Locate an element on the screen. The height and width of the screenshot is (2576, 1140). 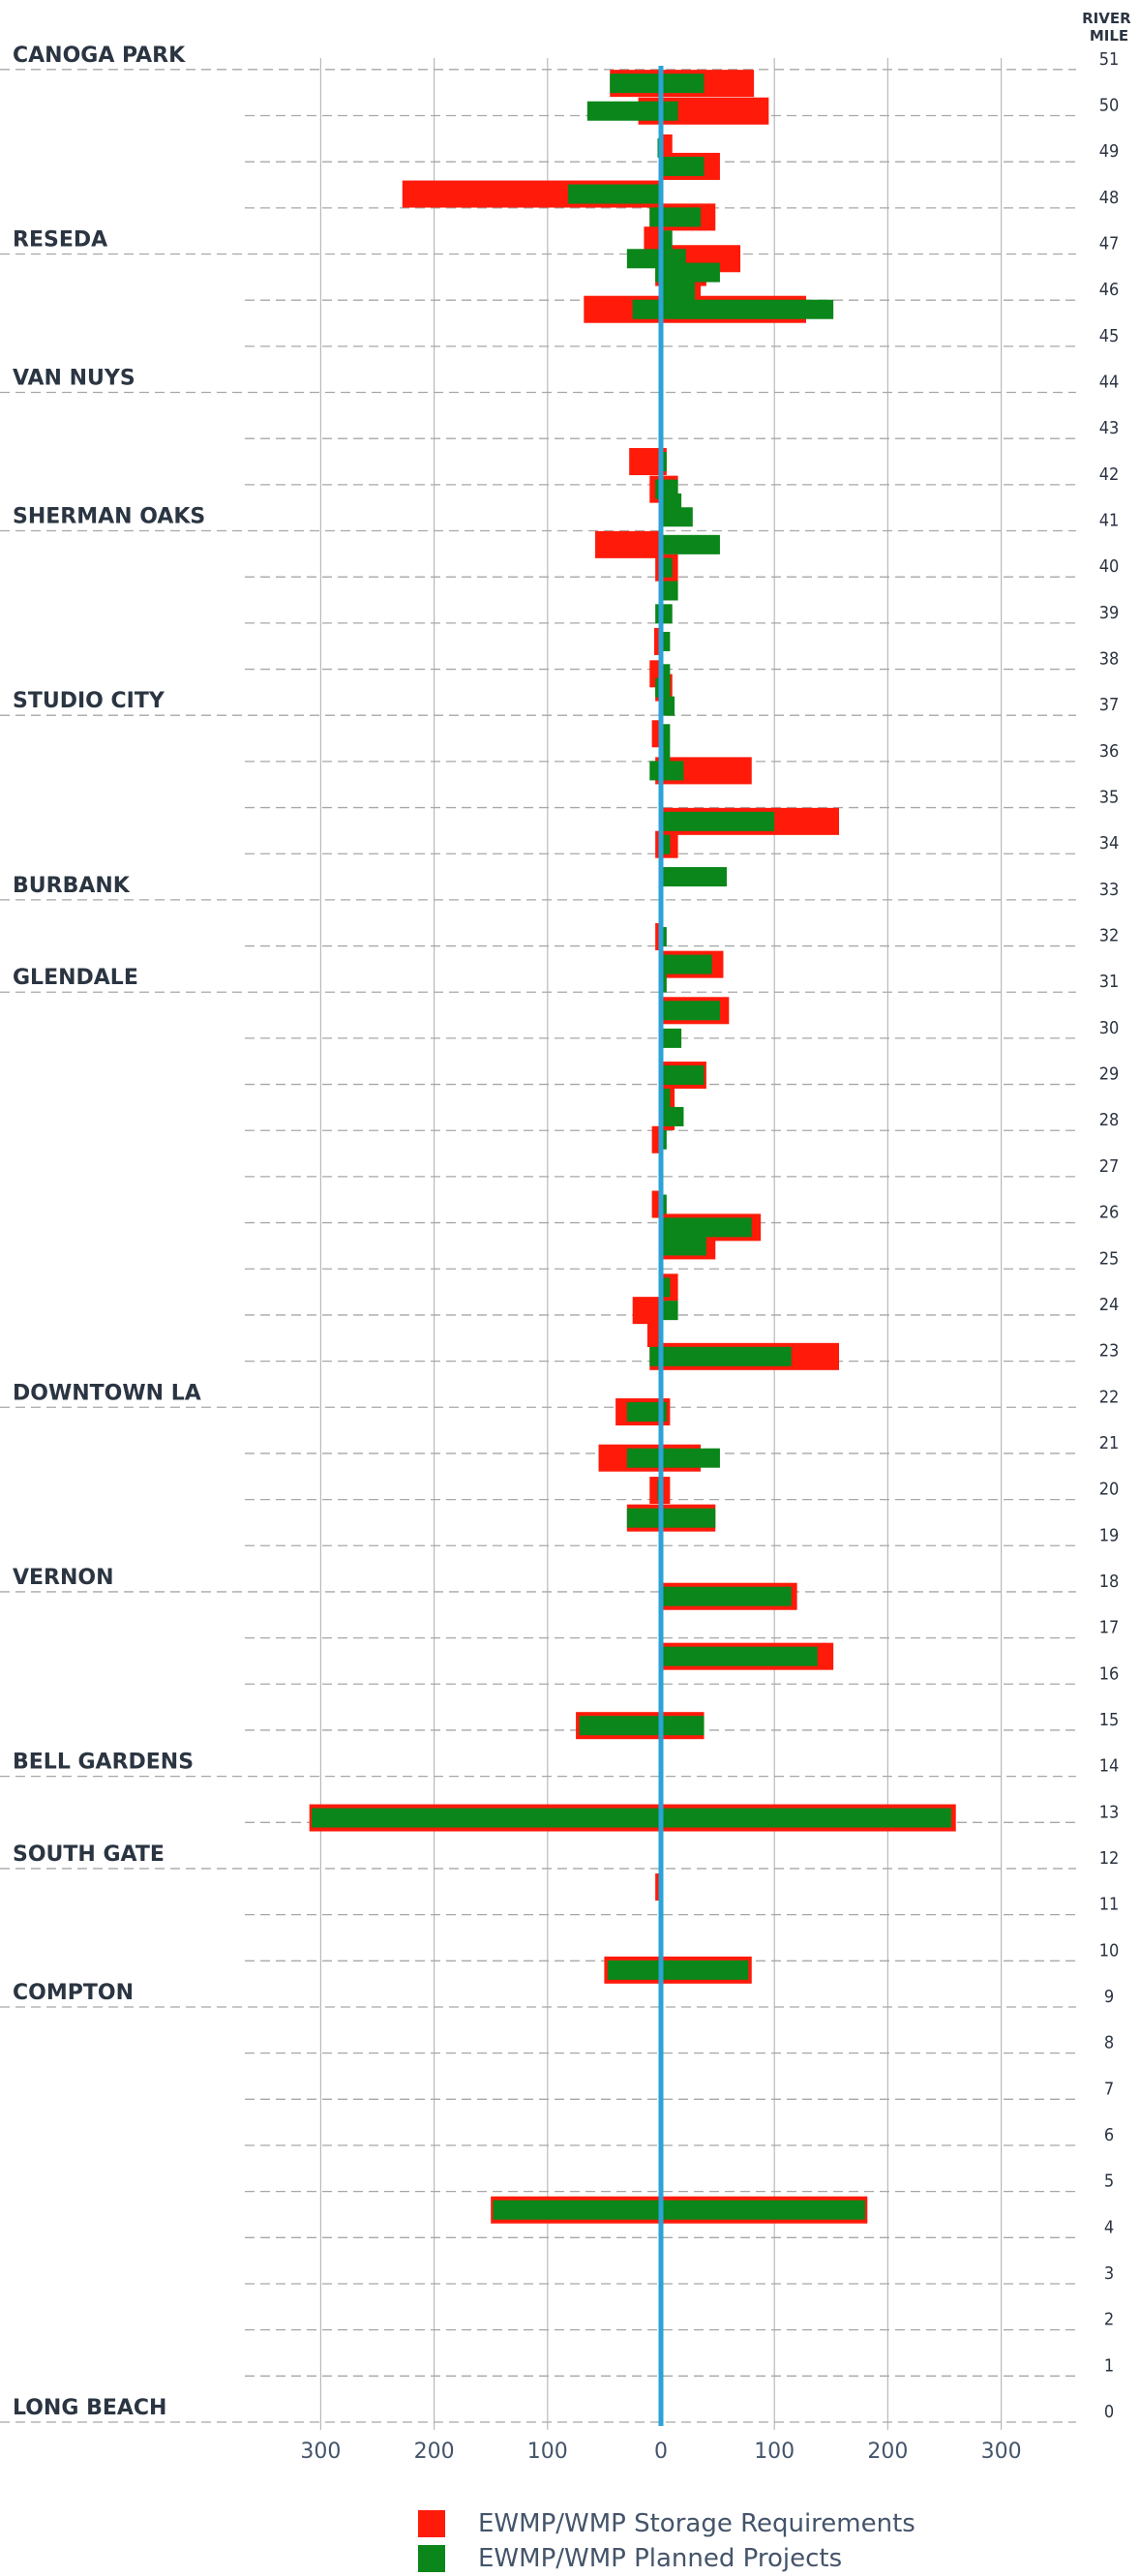
river-mile-label: 49 is located at coordinates (1109, 151).